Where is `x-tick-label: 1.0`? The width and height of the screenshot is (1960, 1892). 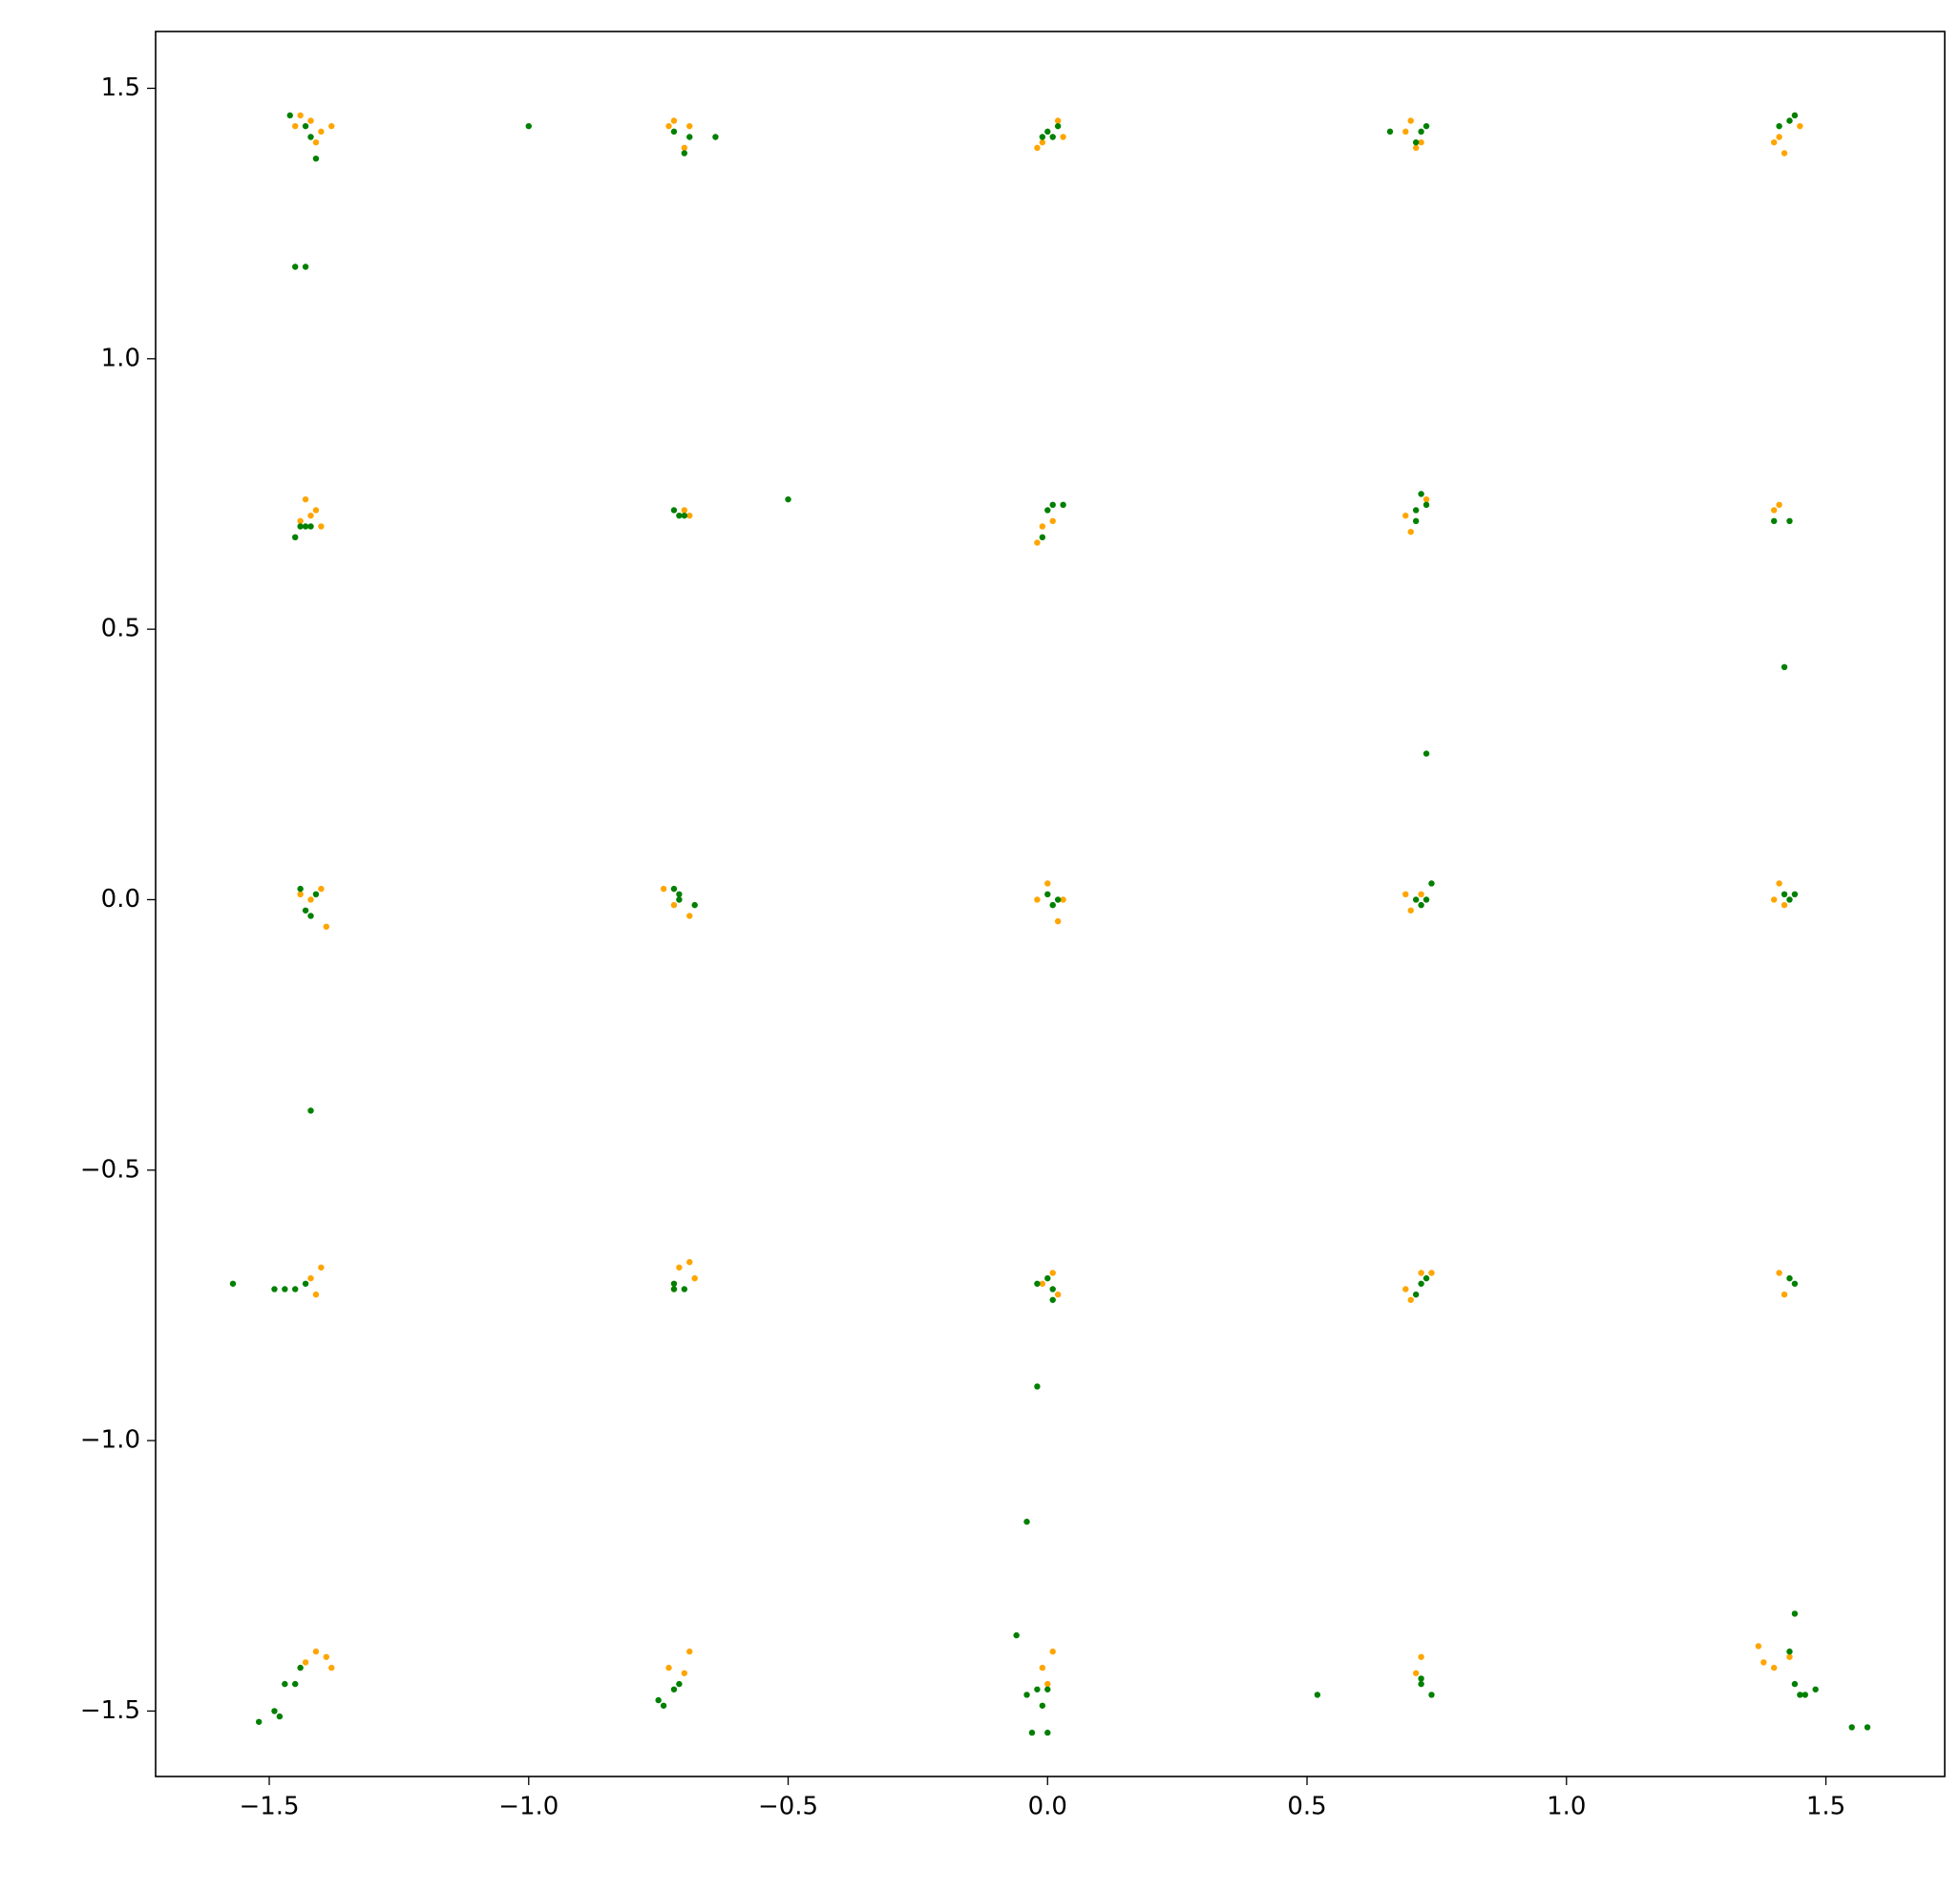
x-tick-label: 1.0 is located at coordinates (1566, 1807).